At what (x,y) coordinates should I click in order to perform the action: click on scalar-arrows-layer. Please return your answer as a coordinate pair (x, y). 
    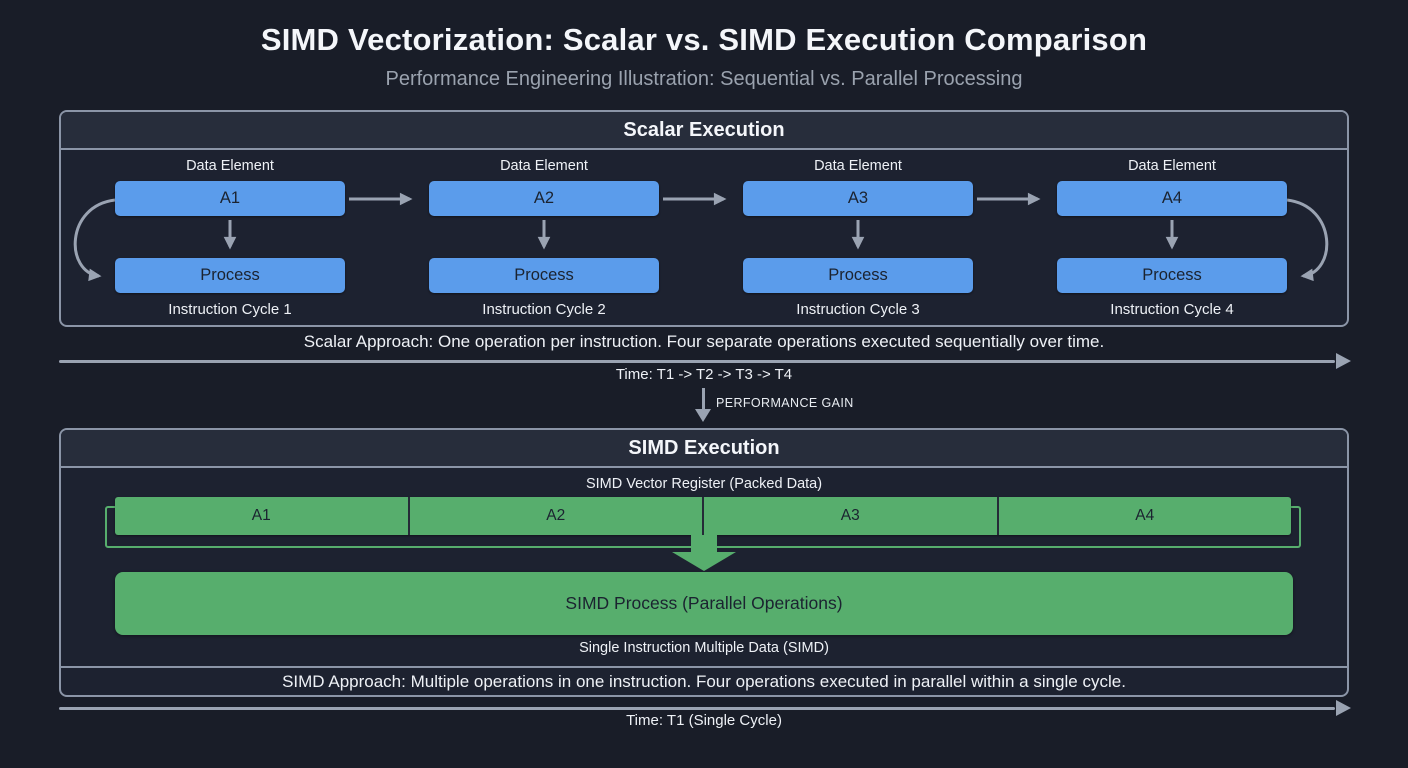
    Looking at the image, I should click on (701, 237).